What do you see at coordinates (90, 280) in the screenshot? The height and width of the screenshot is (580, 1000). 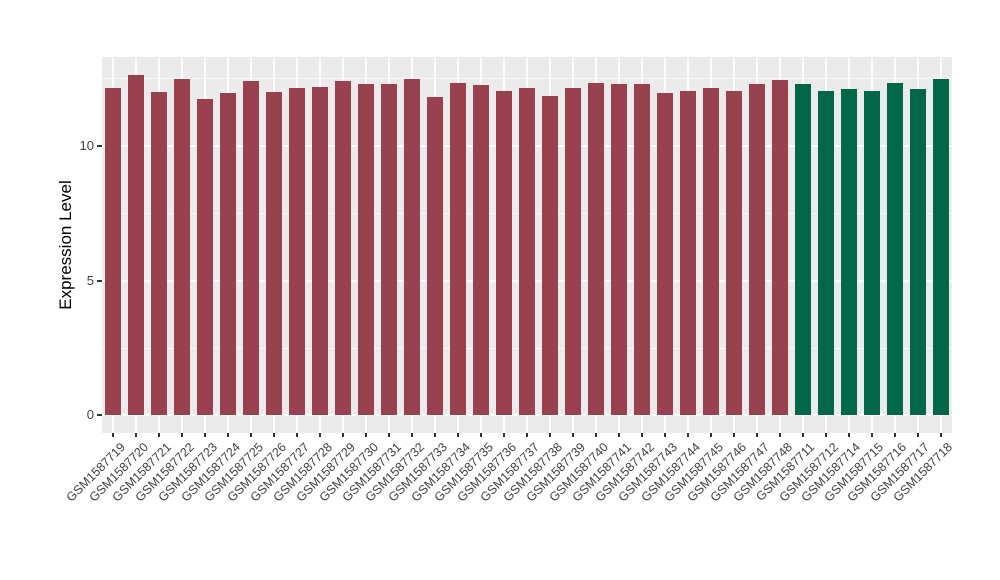 I see `y-tick-label: 5` at bounding box center [90, 280].